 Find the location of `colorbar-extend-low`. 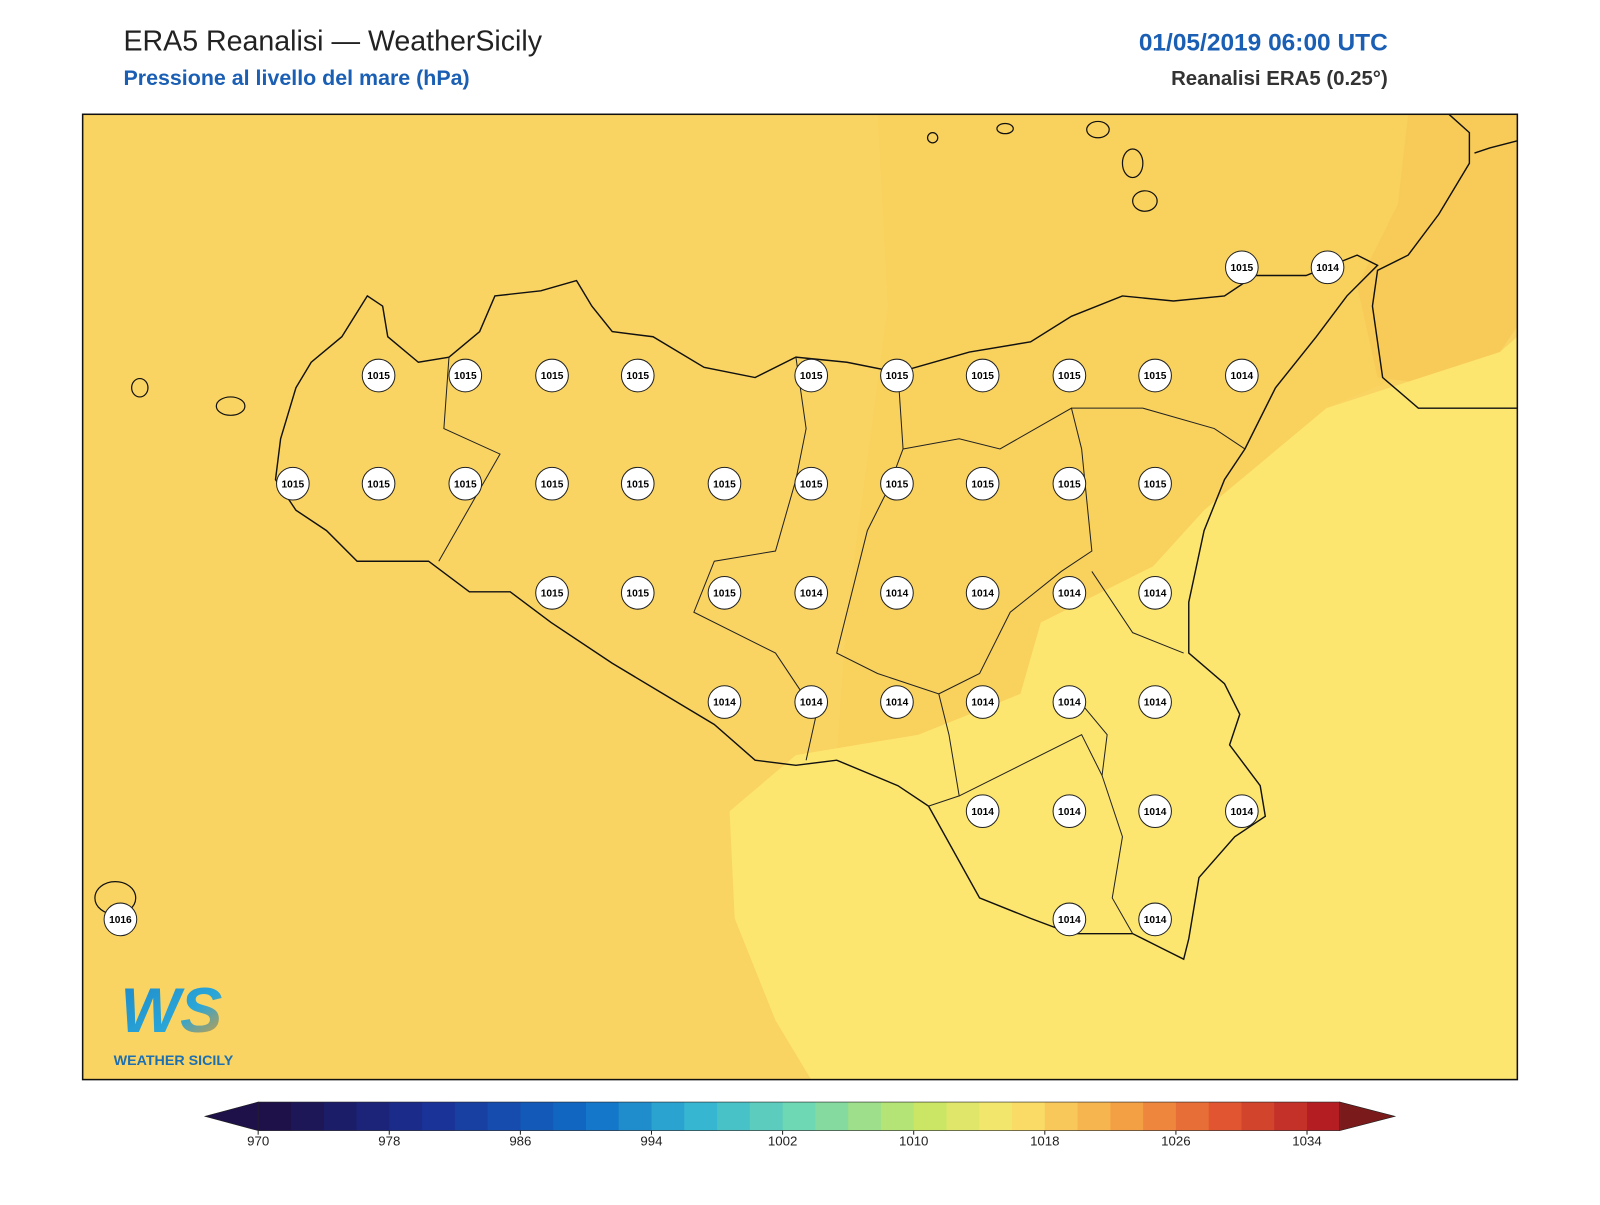

colorbar-extend-low is located at coordinates (231, 1116).